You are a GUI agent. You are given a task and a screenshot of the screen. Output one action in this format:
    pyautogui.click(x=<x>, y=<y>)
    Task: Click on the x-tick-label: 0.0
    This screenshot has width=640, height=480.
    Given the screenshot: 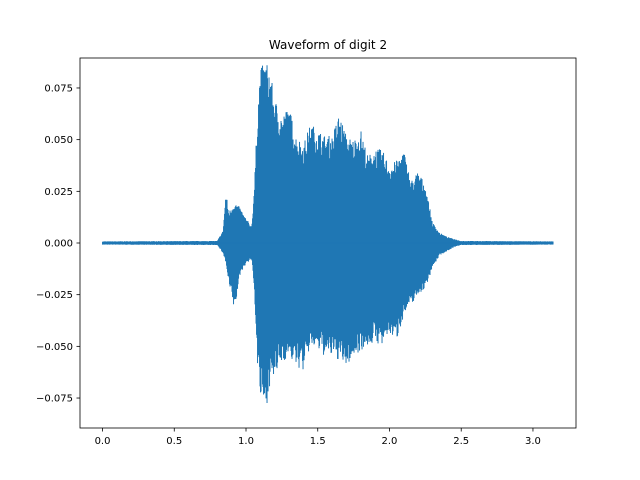 What is the action you would take?
    pyautogui.click(x=103, y=441)
    